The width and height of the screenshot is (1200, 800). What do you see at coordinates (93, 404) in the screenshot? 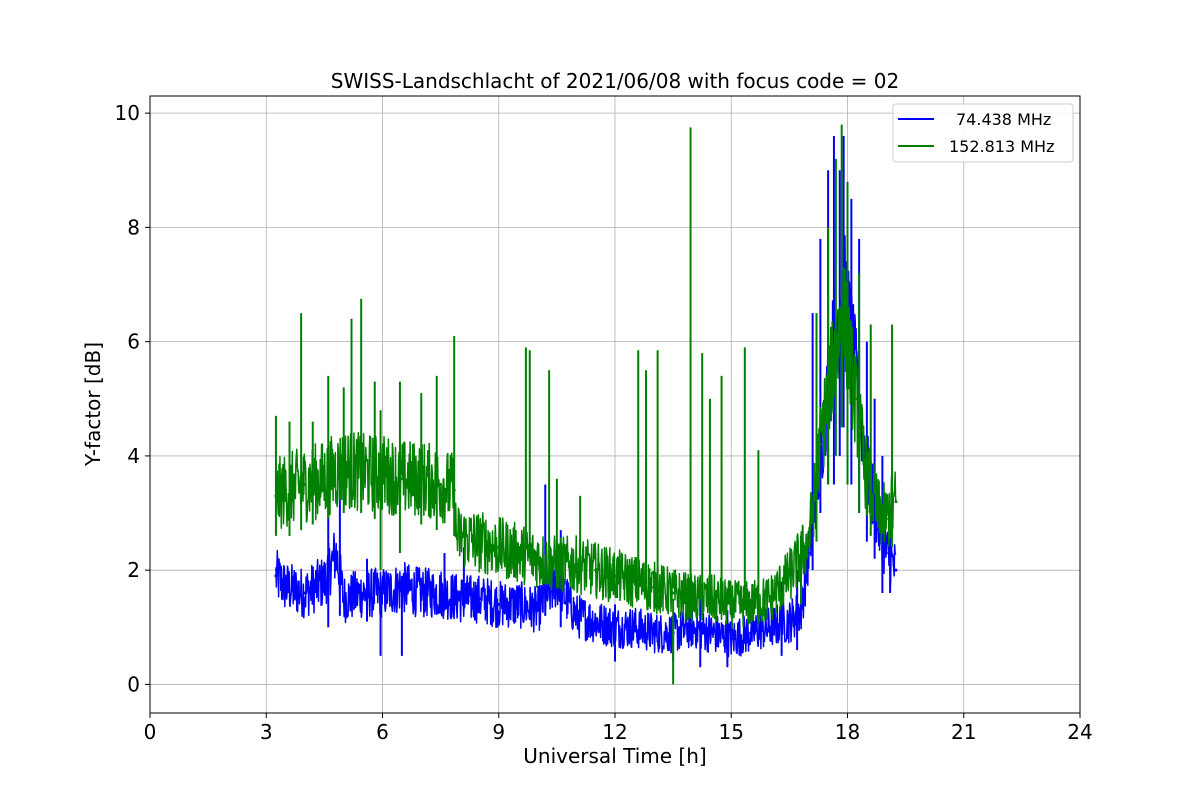
I see `y-axis-label: Y-factor [dB]` at bounding box center [93, 404].